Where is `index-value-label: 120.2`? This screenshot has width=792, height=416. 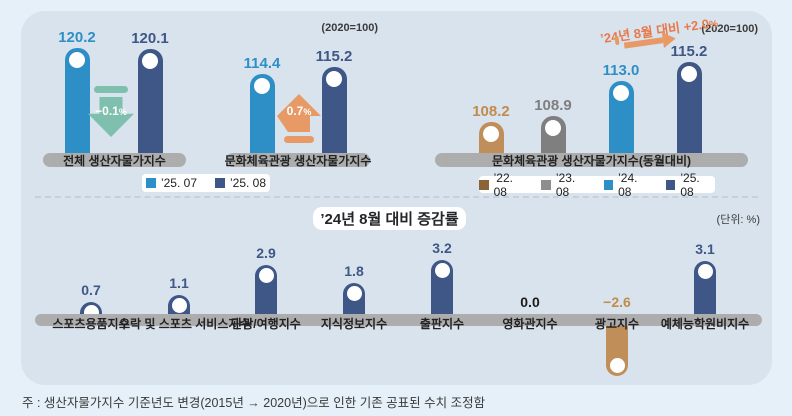 index-value-label: 120.2 is located at coordinates (77, 37).